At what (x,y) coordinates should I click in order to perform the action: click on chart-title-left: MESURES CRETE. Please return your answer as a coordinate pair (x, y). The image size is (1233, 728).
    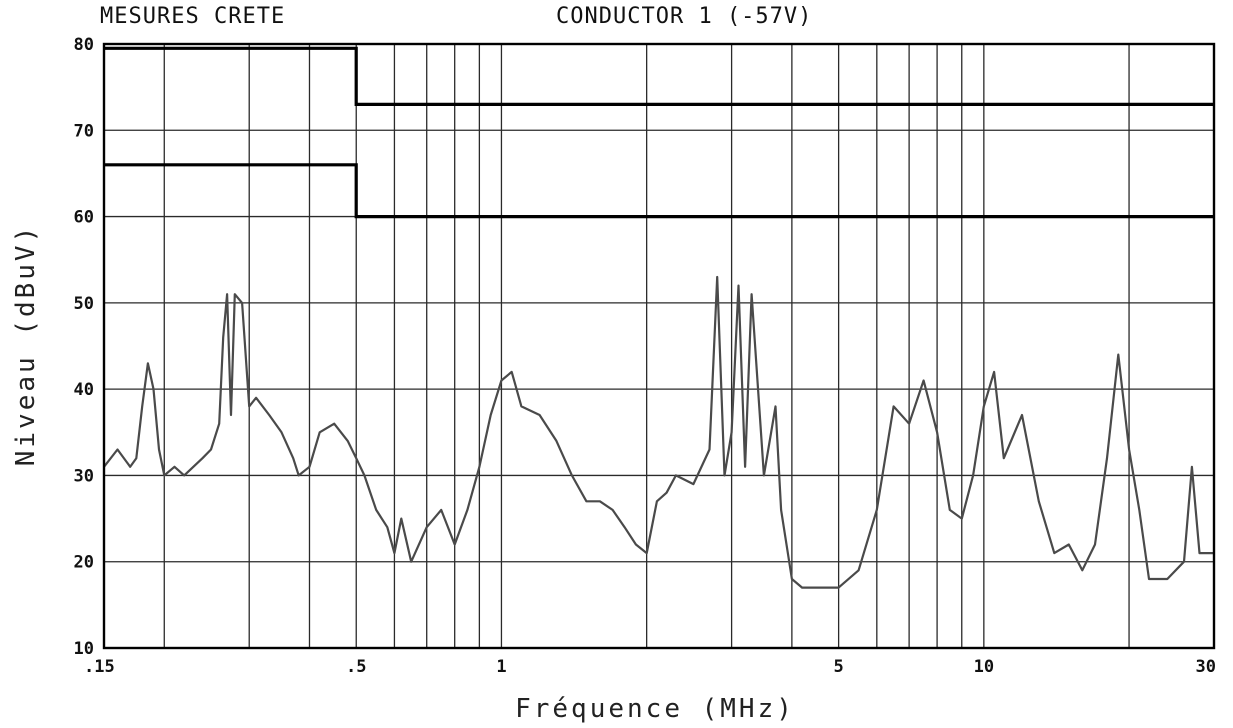
    Looking at the image, I should click on (193, 16).